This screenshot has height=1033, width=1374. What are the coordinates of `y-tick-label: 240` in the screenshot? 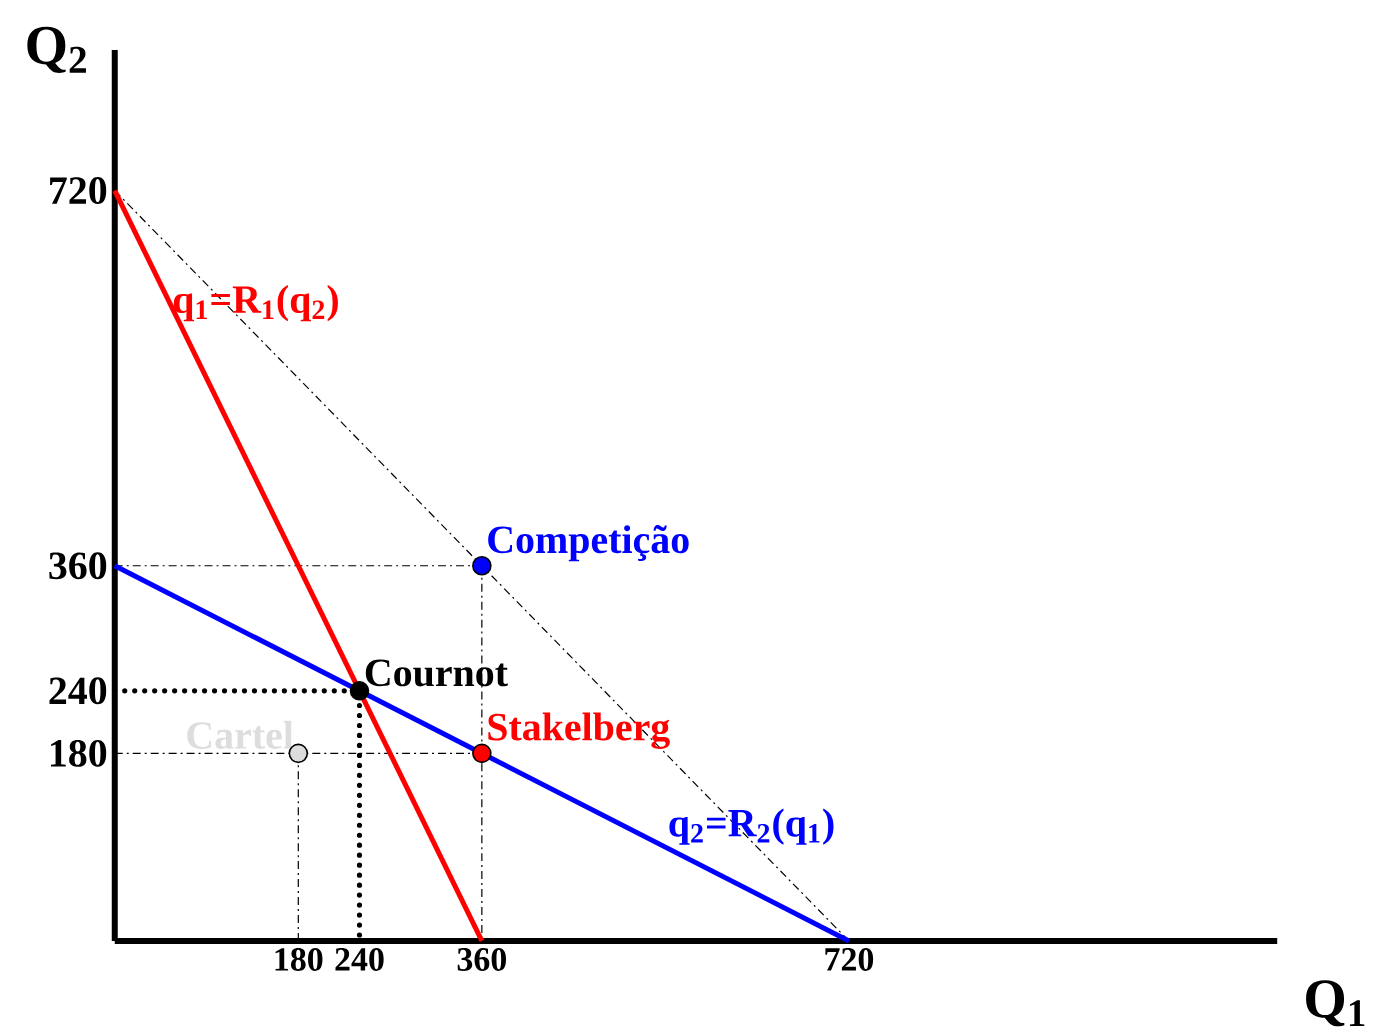 It's located at (78, 691).